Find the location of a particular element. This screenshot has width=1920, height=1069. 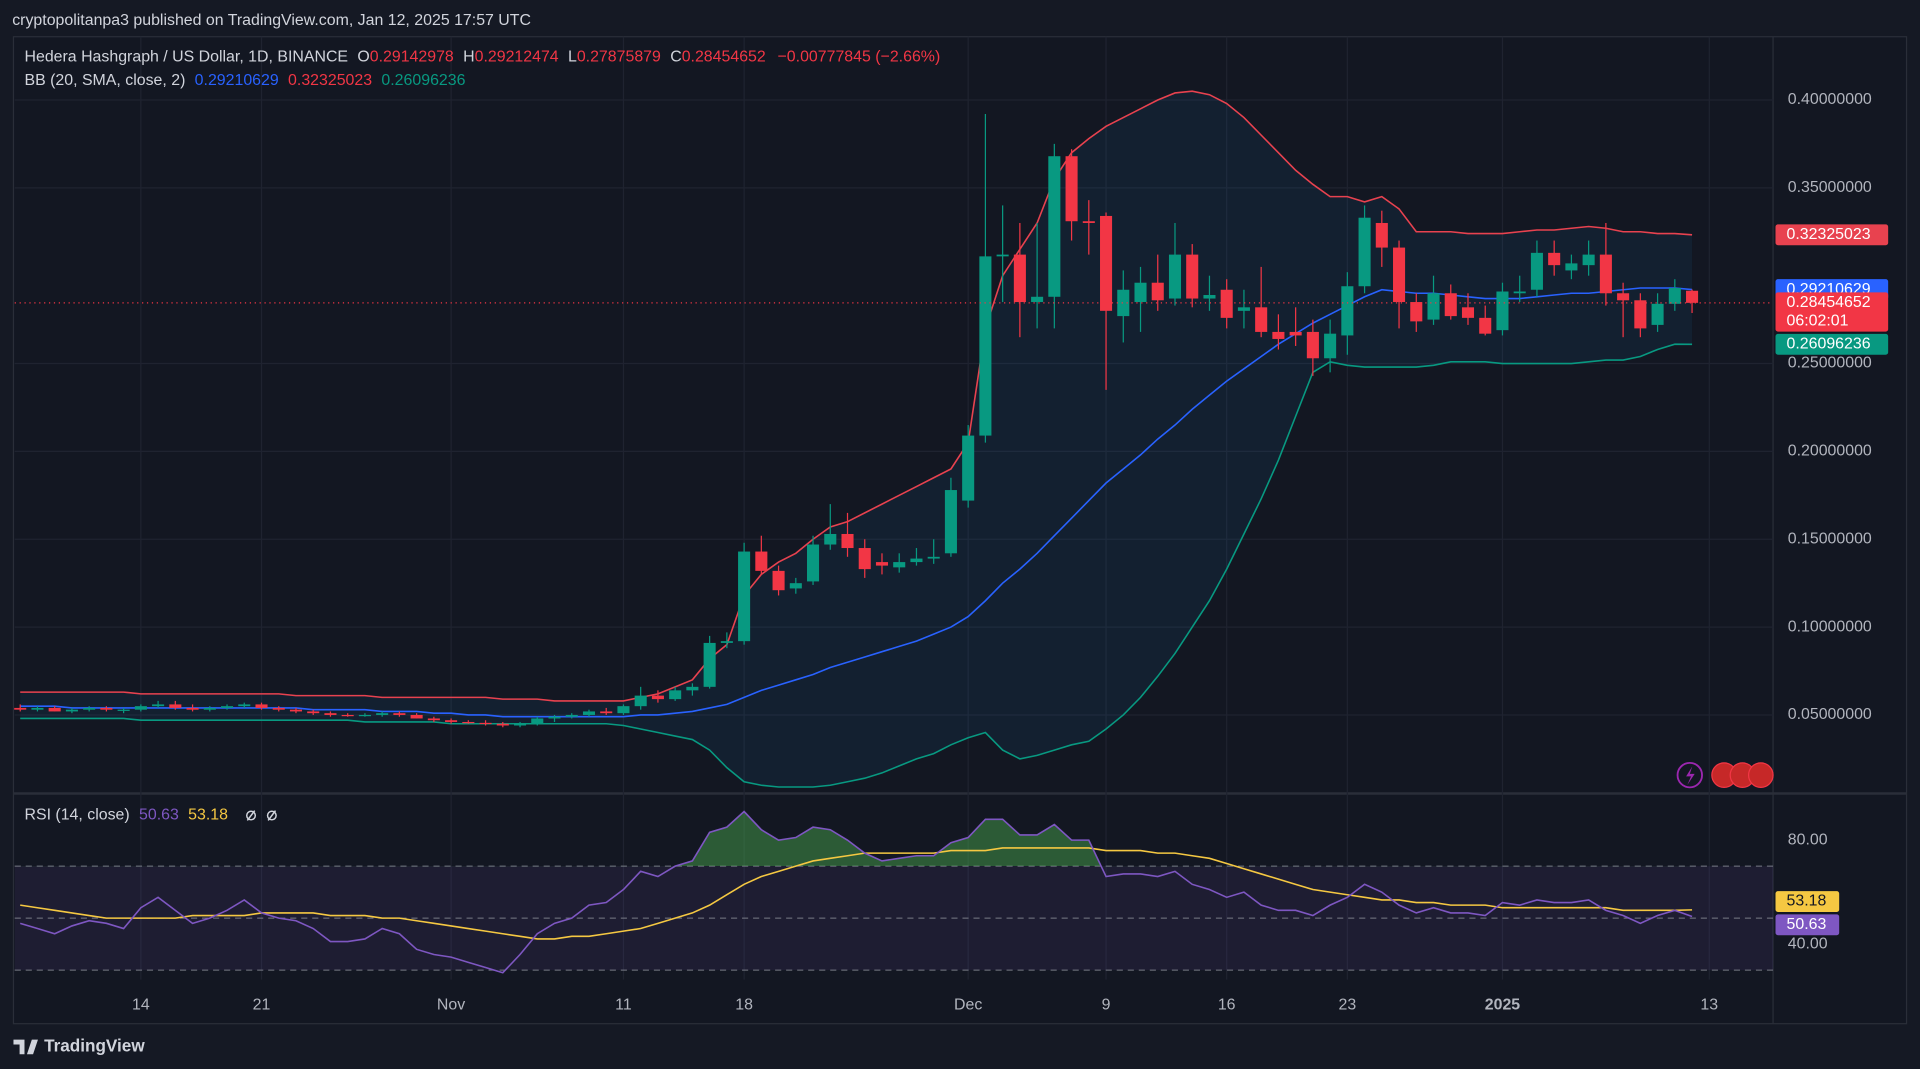

rsi-ma-line is located at coordinates (856, 893).